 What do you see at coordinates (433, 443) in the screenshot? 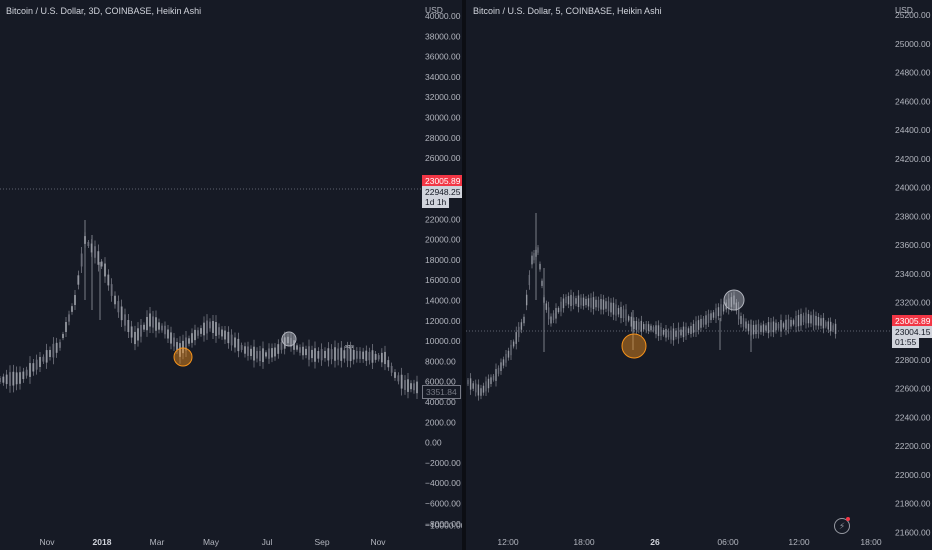
I see `y-axis-tick-label: 0.00` at bounding box center [433, 443].